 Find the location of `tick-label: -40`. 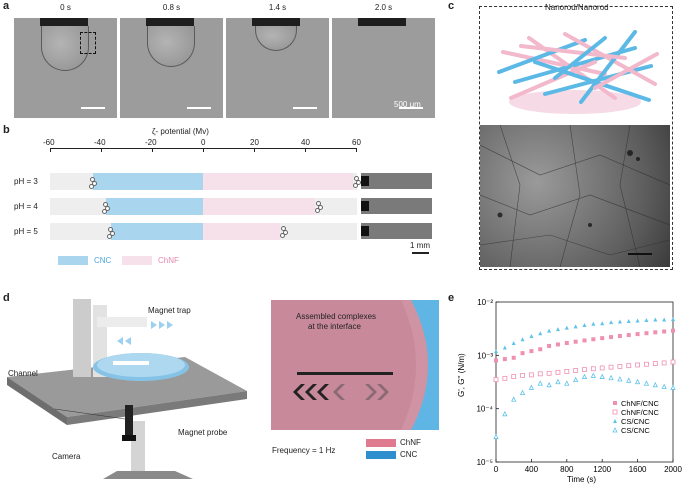

tick-label: -40 is located at coordinates (100, 142).